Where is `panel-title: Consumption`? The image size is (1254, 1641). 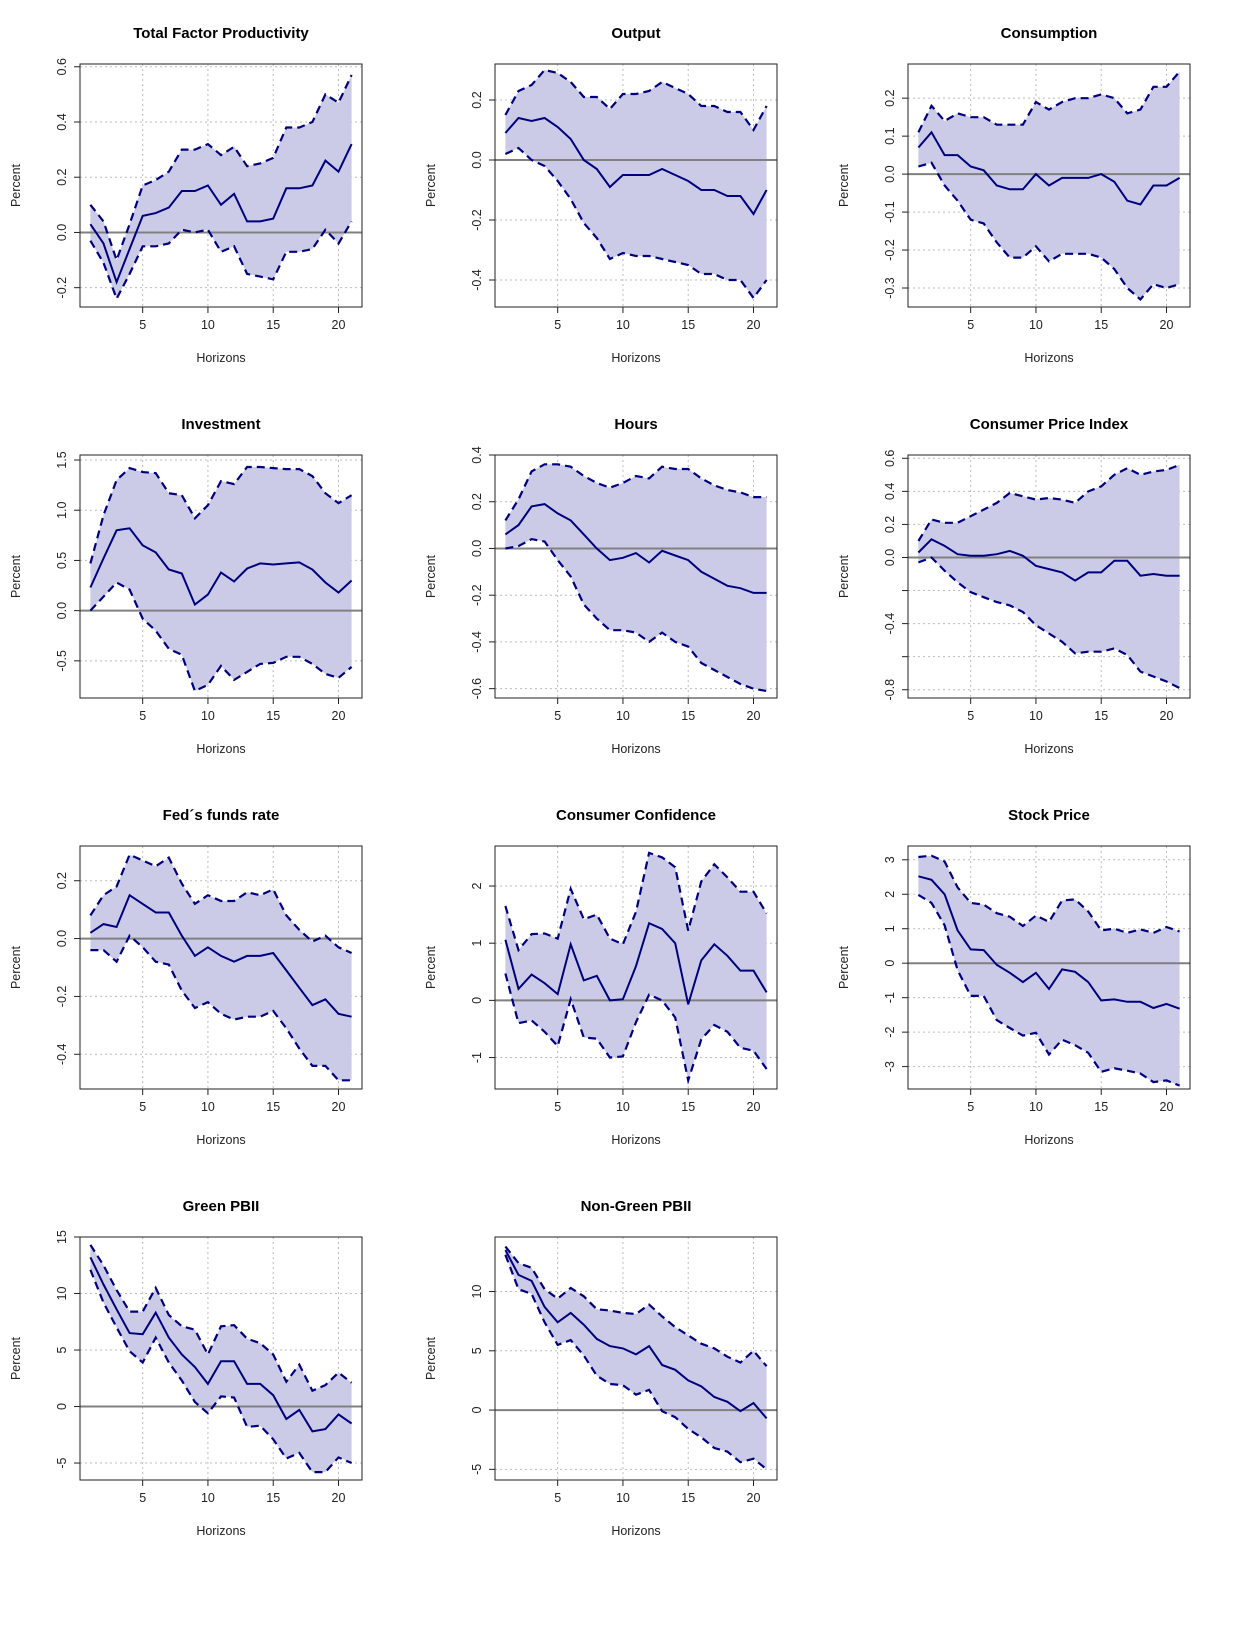
panel-title: Consumption is located at coordinates (1049, 33).